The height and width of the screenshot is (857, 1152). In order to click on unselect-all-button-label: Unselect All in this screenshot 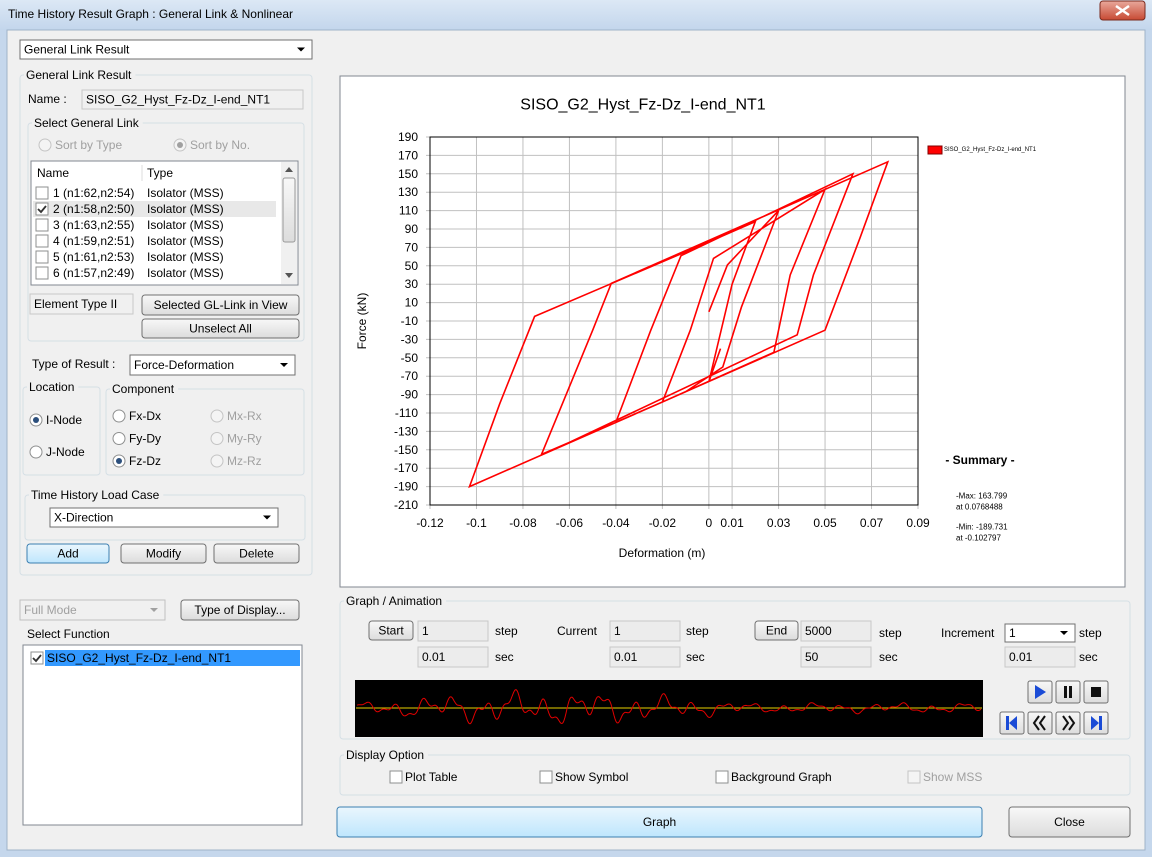, I will do `click(220, 329)`.